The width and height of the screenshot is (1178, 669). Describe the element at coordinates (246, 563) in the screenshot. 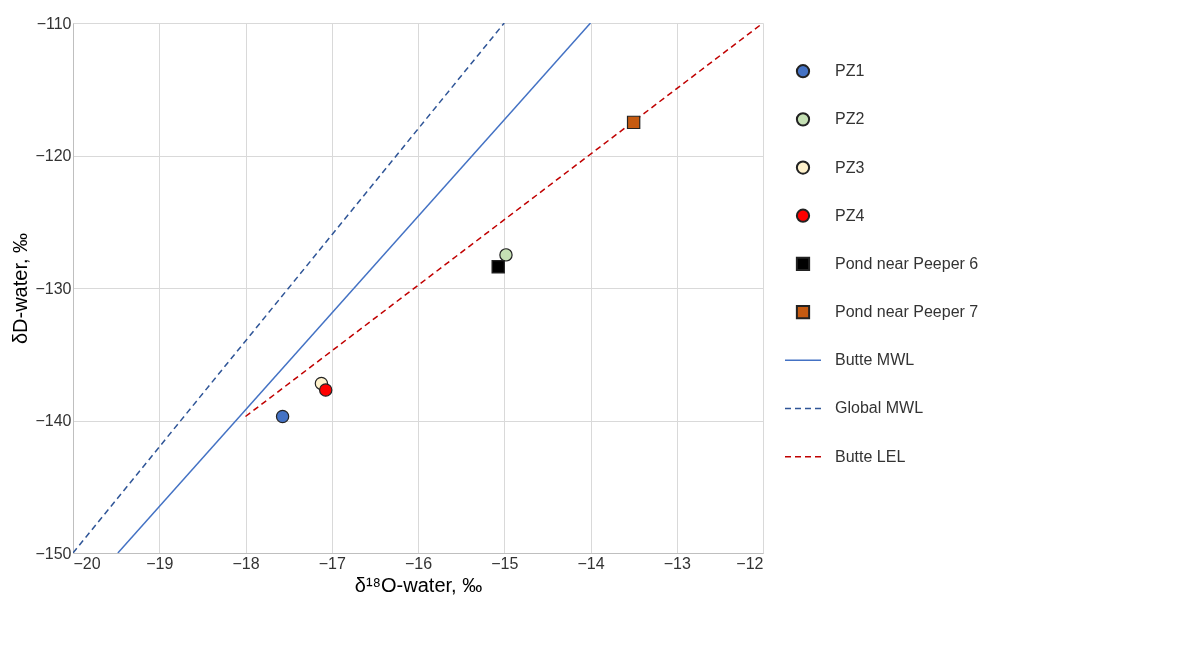

I see `x-tick-label: −18` at that location.